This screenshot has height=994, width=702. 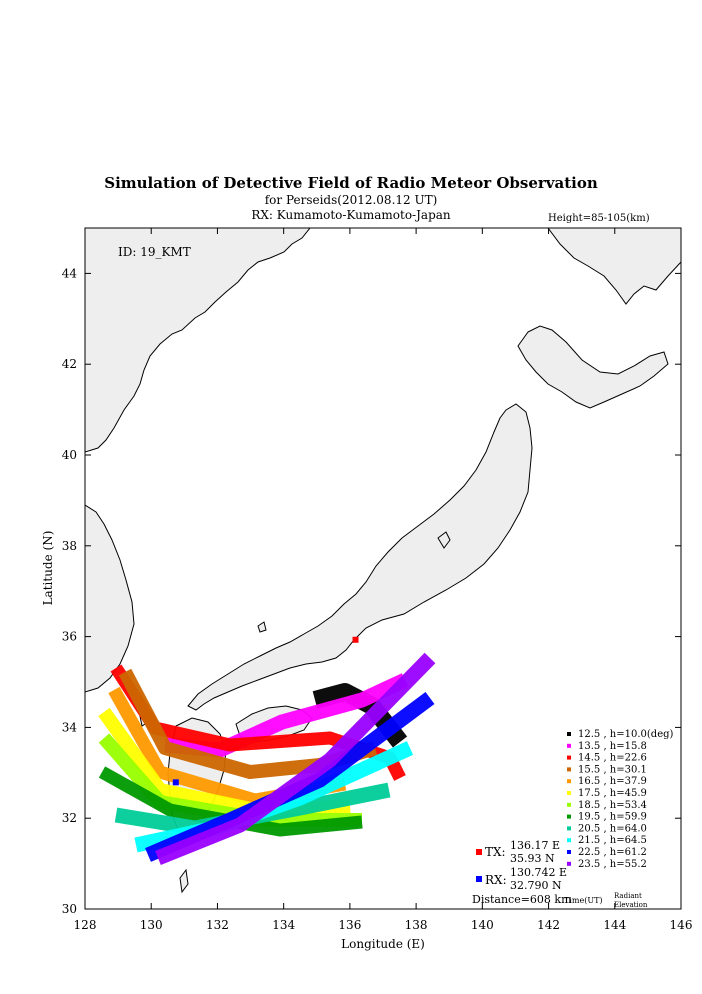 I want to click on tanegashima-island, so click(x=184, y=881).